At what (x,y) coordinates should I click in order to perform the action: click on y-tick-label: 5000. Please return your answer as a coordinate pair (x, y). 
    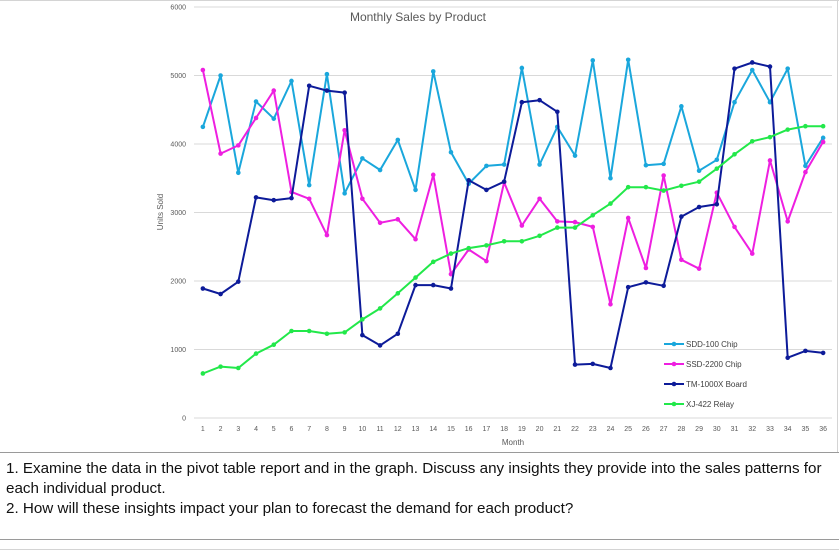
    Looking at the image, I should click on (178, 76).